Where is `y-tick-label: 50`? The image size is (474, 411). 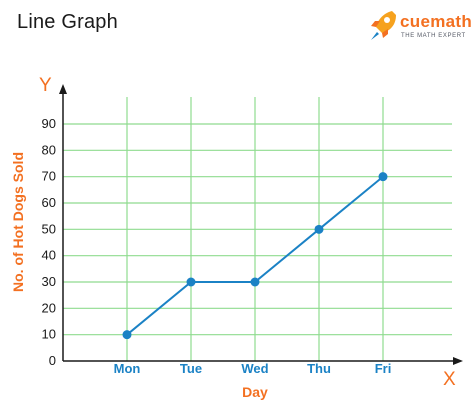 y-tick-label: 50 is located at coordinates (49, 228).